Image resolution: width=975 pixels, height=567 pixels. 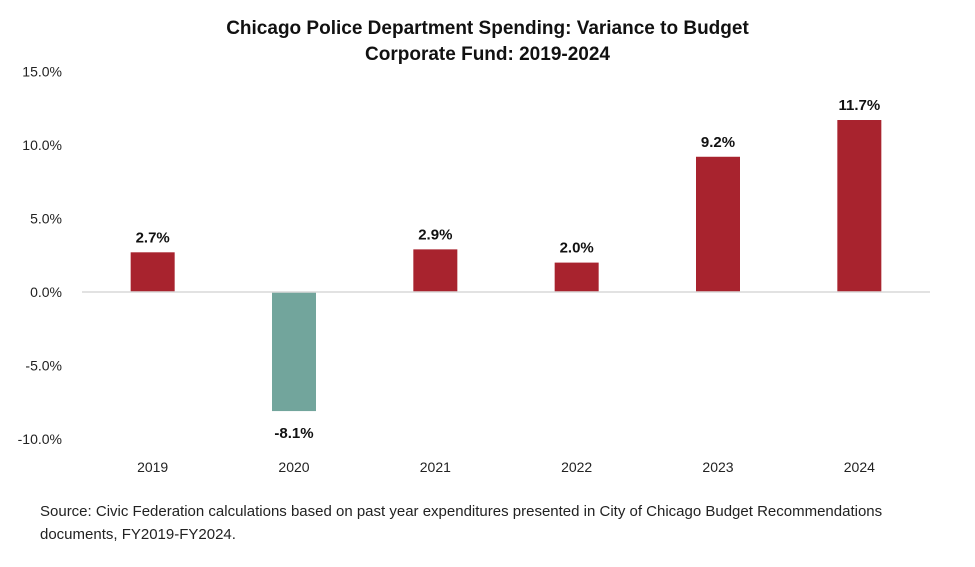 I want to click on data-label: 2.9%, so click(x=435, y=234).